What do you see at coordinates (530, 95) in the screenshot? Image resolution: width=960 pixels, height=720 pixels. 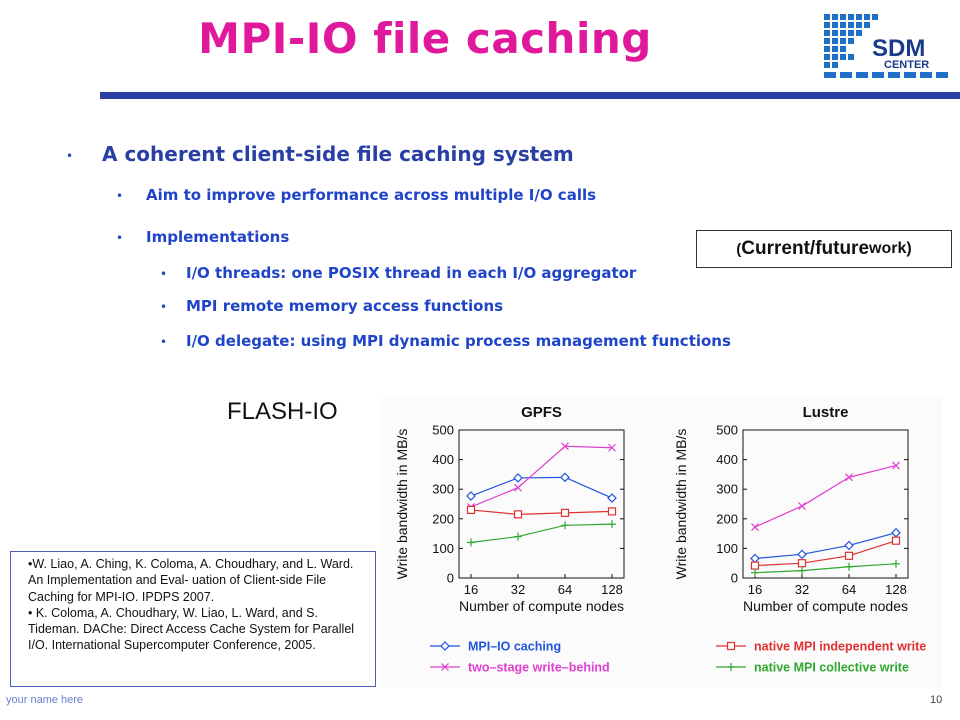 I see `title-underline` at bounding box center [530, 95].